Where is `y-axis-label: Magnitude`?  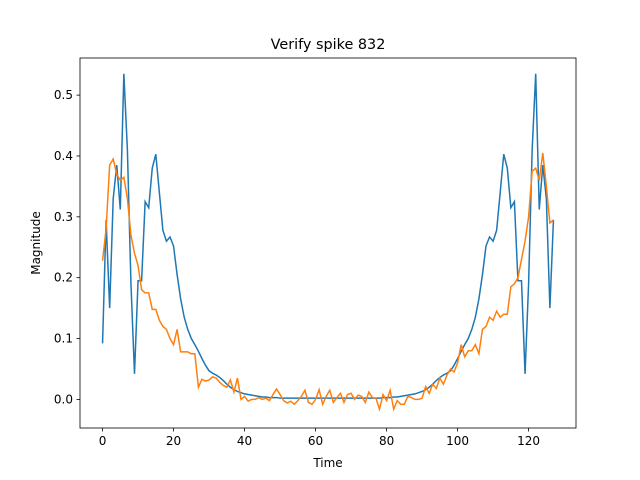
y-axis-label: Magnitude is located at coordinates (36, 243).